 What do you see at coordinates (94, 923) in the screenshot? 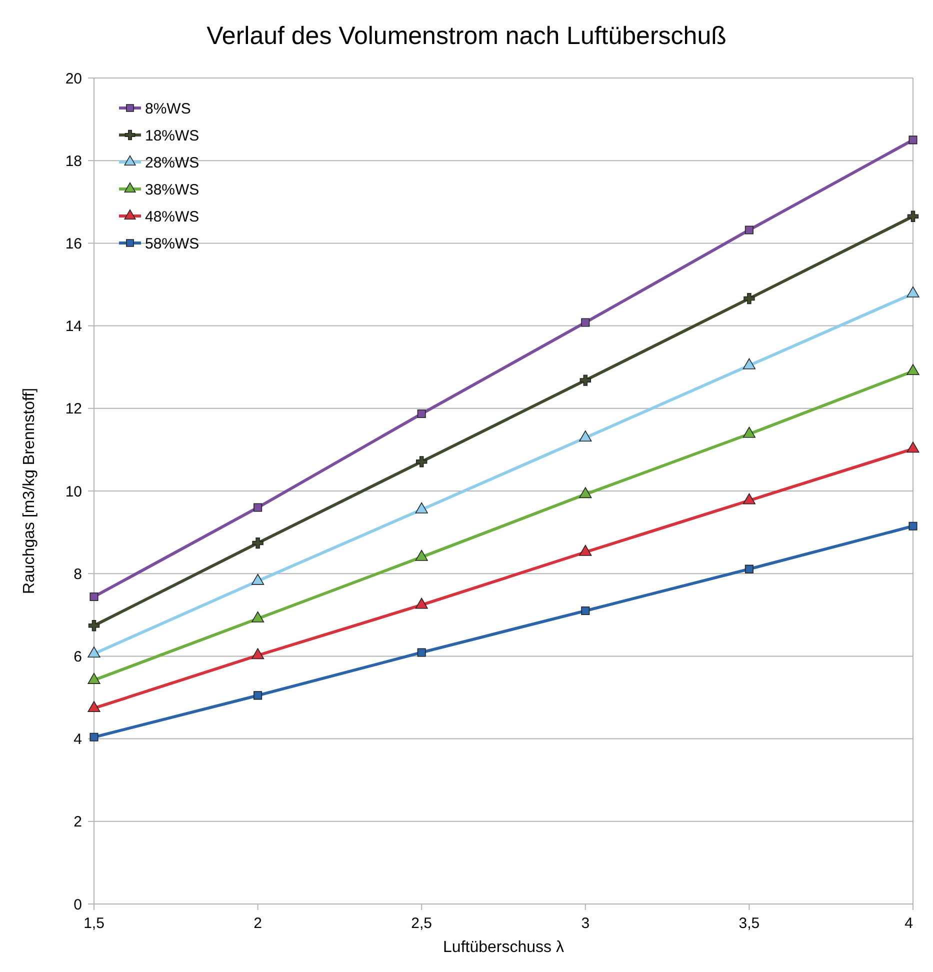
I see `x-tick-label: 1,5` at bounding box center [94, 923].